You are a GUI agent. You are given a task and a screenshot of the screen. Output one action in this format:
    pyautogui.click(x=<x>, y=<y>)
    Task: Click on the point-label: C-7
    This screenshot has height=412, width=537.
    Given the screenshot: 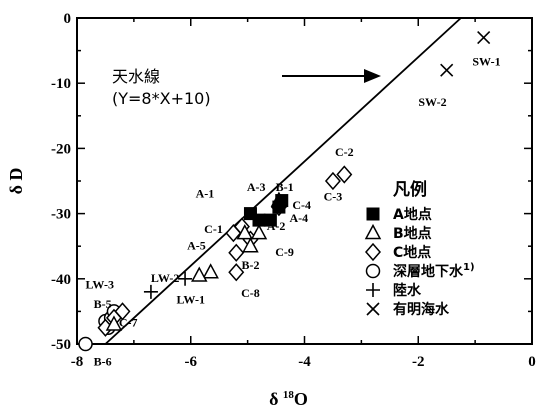 What is the action you would take?
    pyautogui.click(x=128, y=322)
    